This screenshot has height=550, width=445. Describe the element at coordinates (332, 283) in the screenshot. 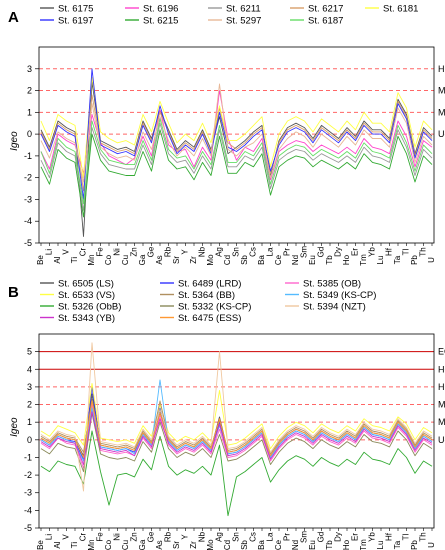

I see `legend-label: St. 5385 (OB)` at that location.